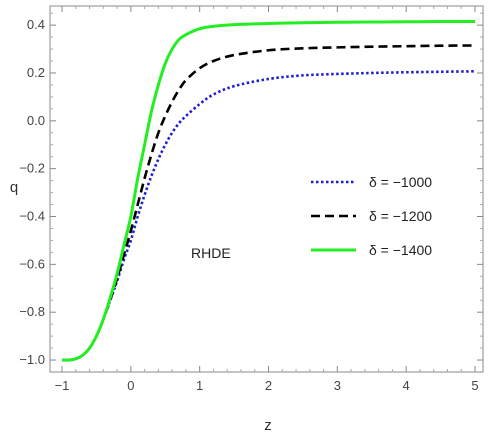  I want to click on x-tick-label: 5, so click(474, 385).